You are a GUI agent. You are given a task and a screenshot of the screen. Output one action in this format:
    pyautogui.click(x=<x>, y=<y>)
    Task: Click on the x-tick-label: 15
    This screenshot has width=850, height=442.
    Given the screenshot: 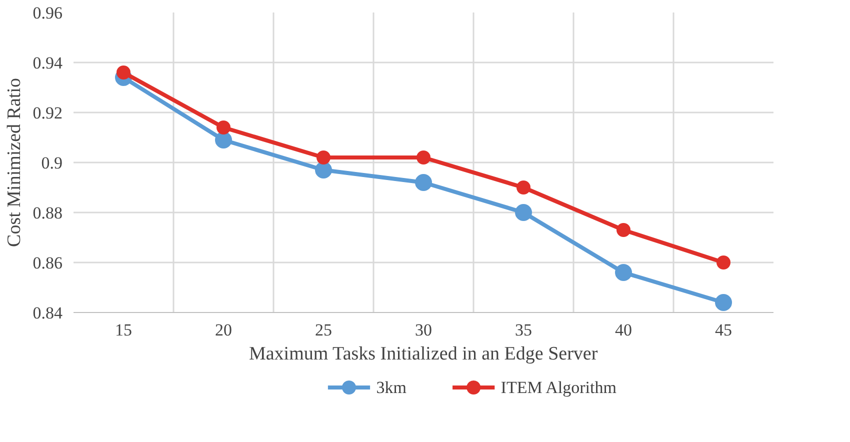 What is the action you would take?
    pyautogui.click(x=123, y=330)
    